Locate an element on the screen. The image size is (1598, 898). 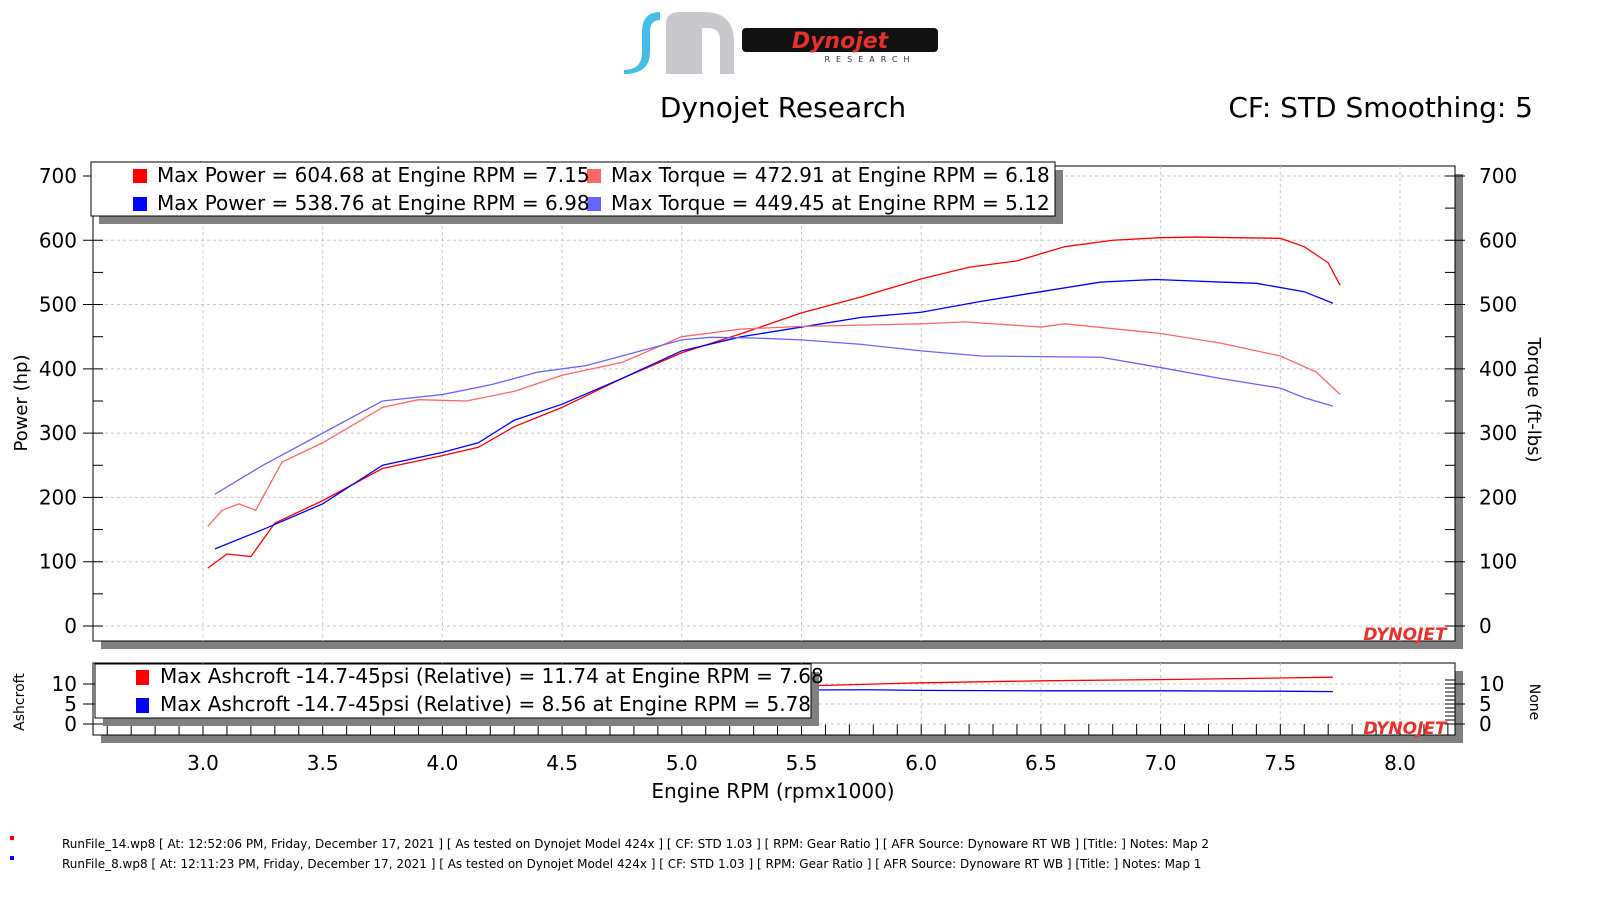
legend-max-power-14: Max Power = 604.68 at Engine RPM = 7.15 is located at coordinates (373, 175).